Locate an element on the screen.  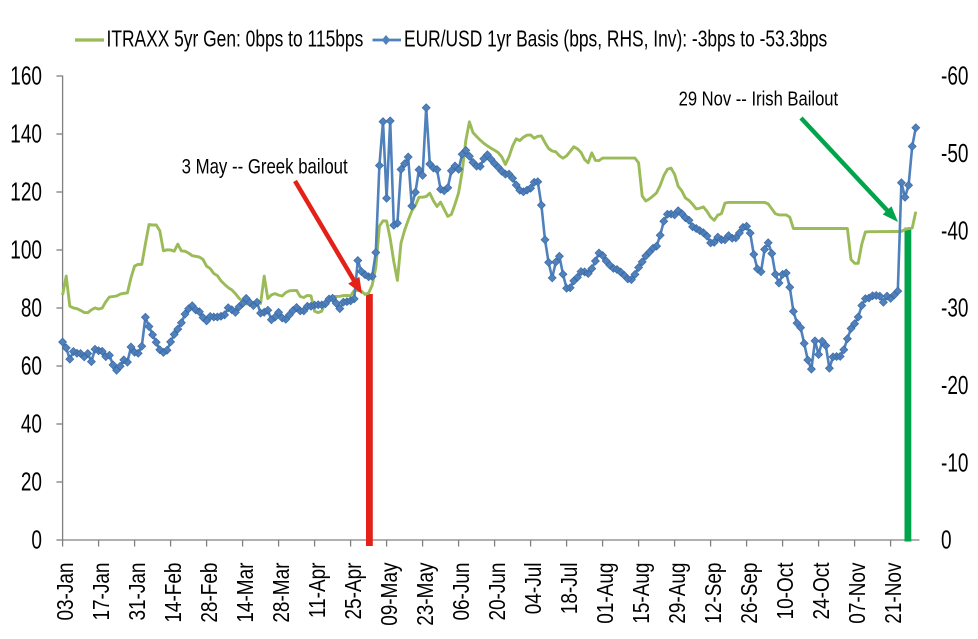
svg-text: -20 is located at coordinates (954, 385).